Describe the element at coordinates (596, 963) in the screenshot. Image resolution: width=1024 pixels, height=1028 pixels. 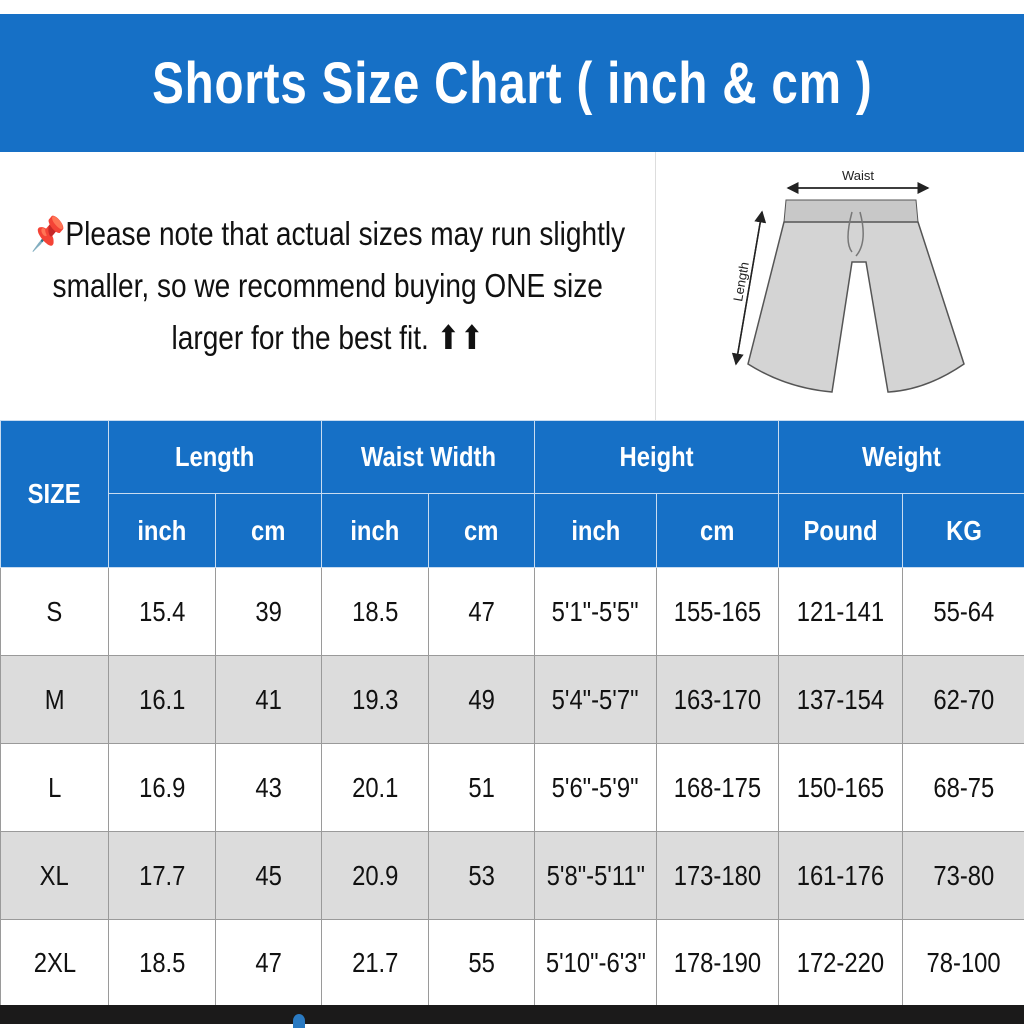
I see `table-cell: 5'10"-6'3"` at that location.